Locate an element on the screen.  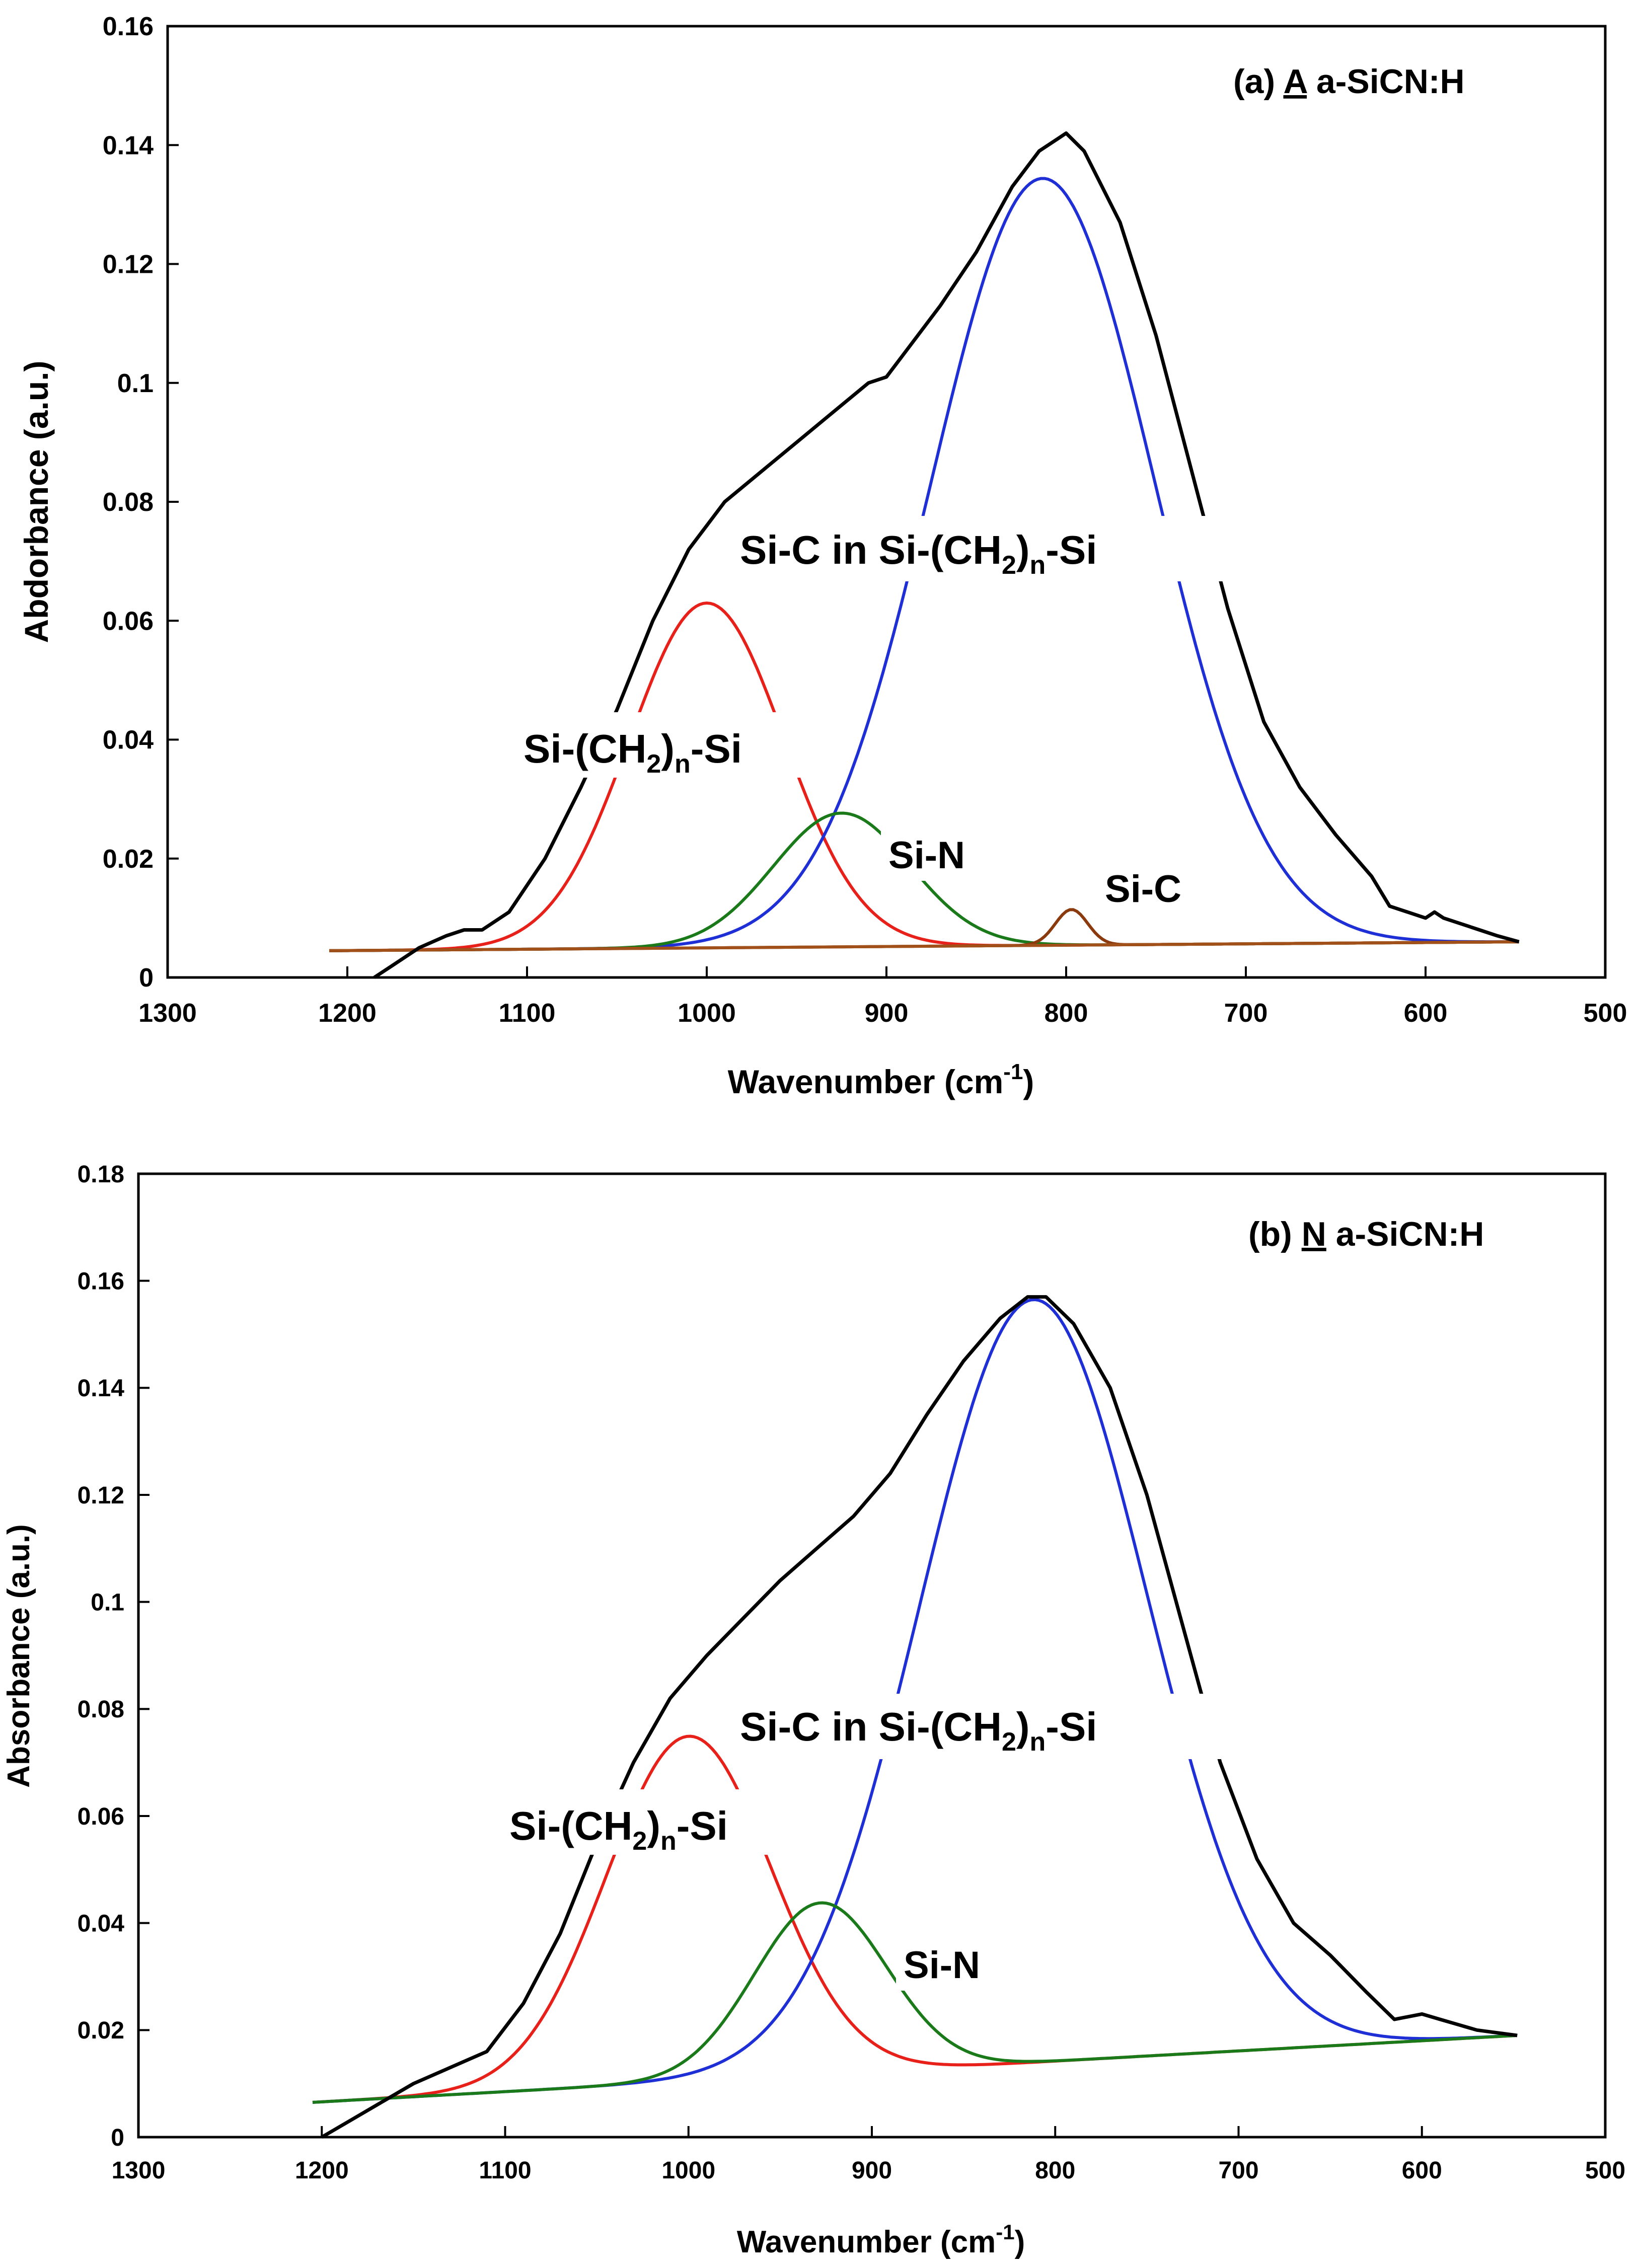
panel-title-b: (b) N a-SiCN:H is located at coordinates (1366, 1234).